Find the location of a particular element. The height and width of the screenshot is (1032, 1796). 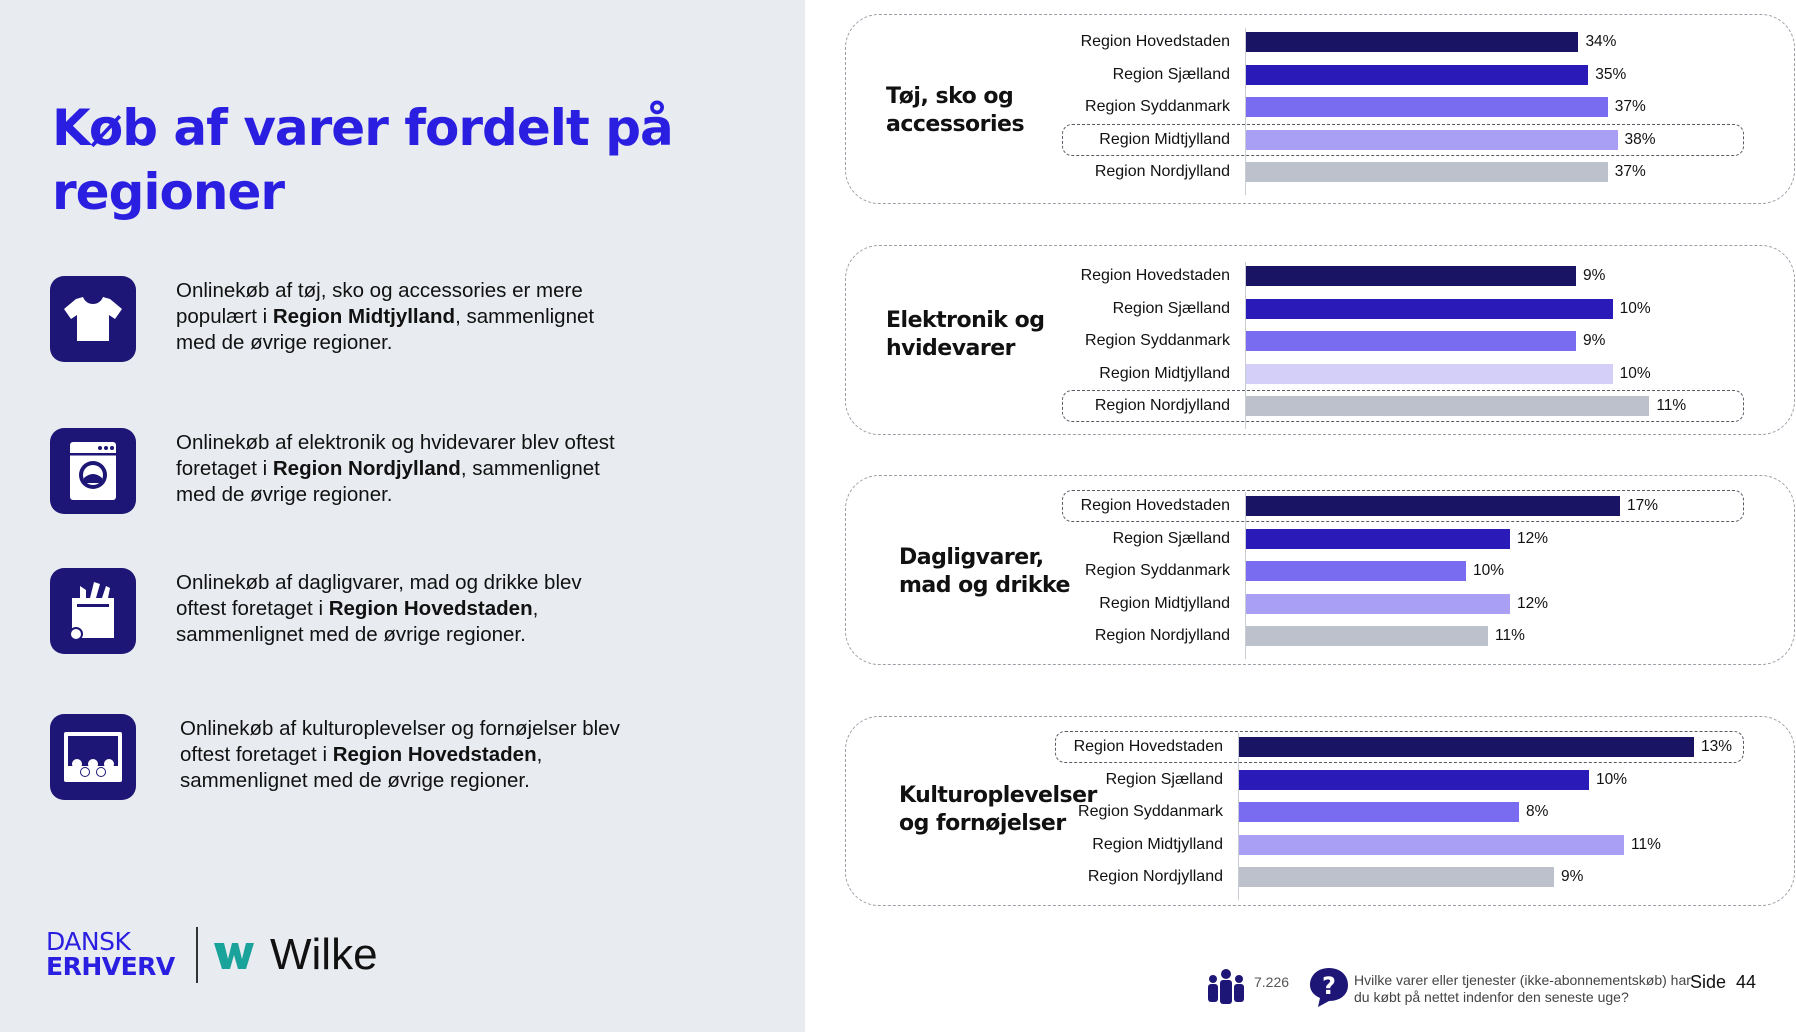

dansk-erhverv-logo-bottom: ERHVERV is located at coordinates (110, 966).